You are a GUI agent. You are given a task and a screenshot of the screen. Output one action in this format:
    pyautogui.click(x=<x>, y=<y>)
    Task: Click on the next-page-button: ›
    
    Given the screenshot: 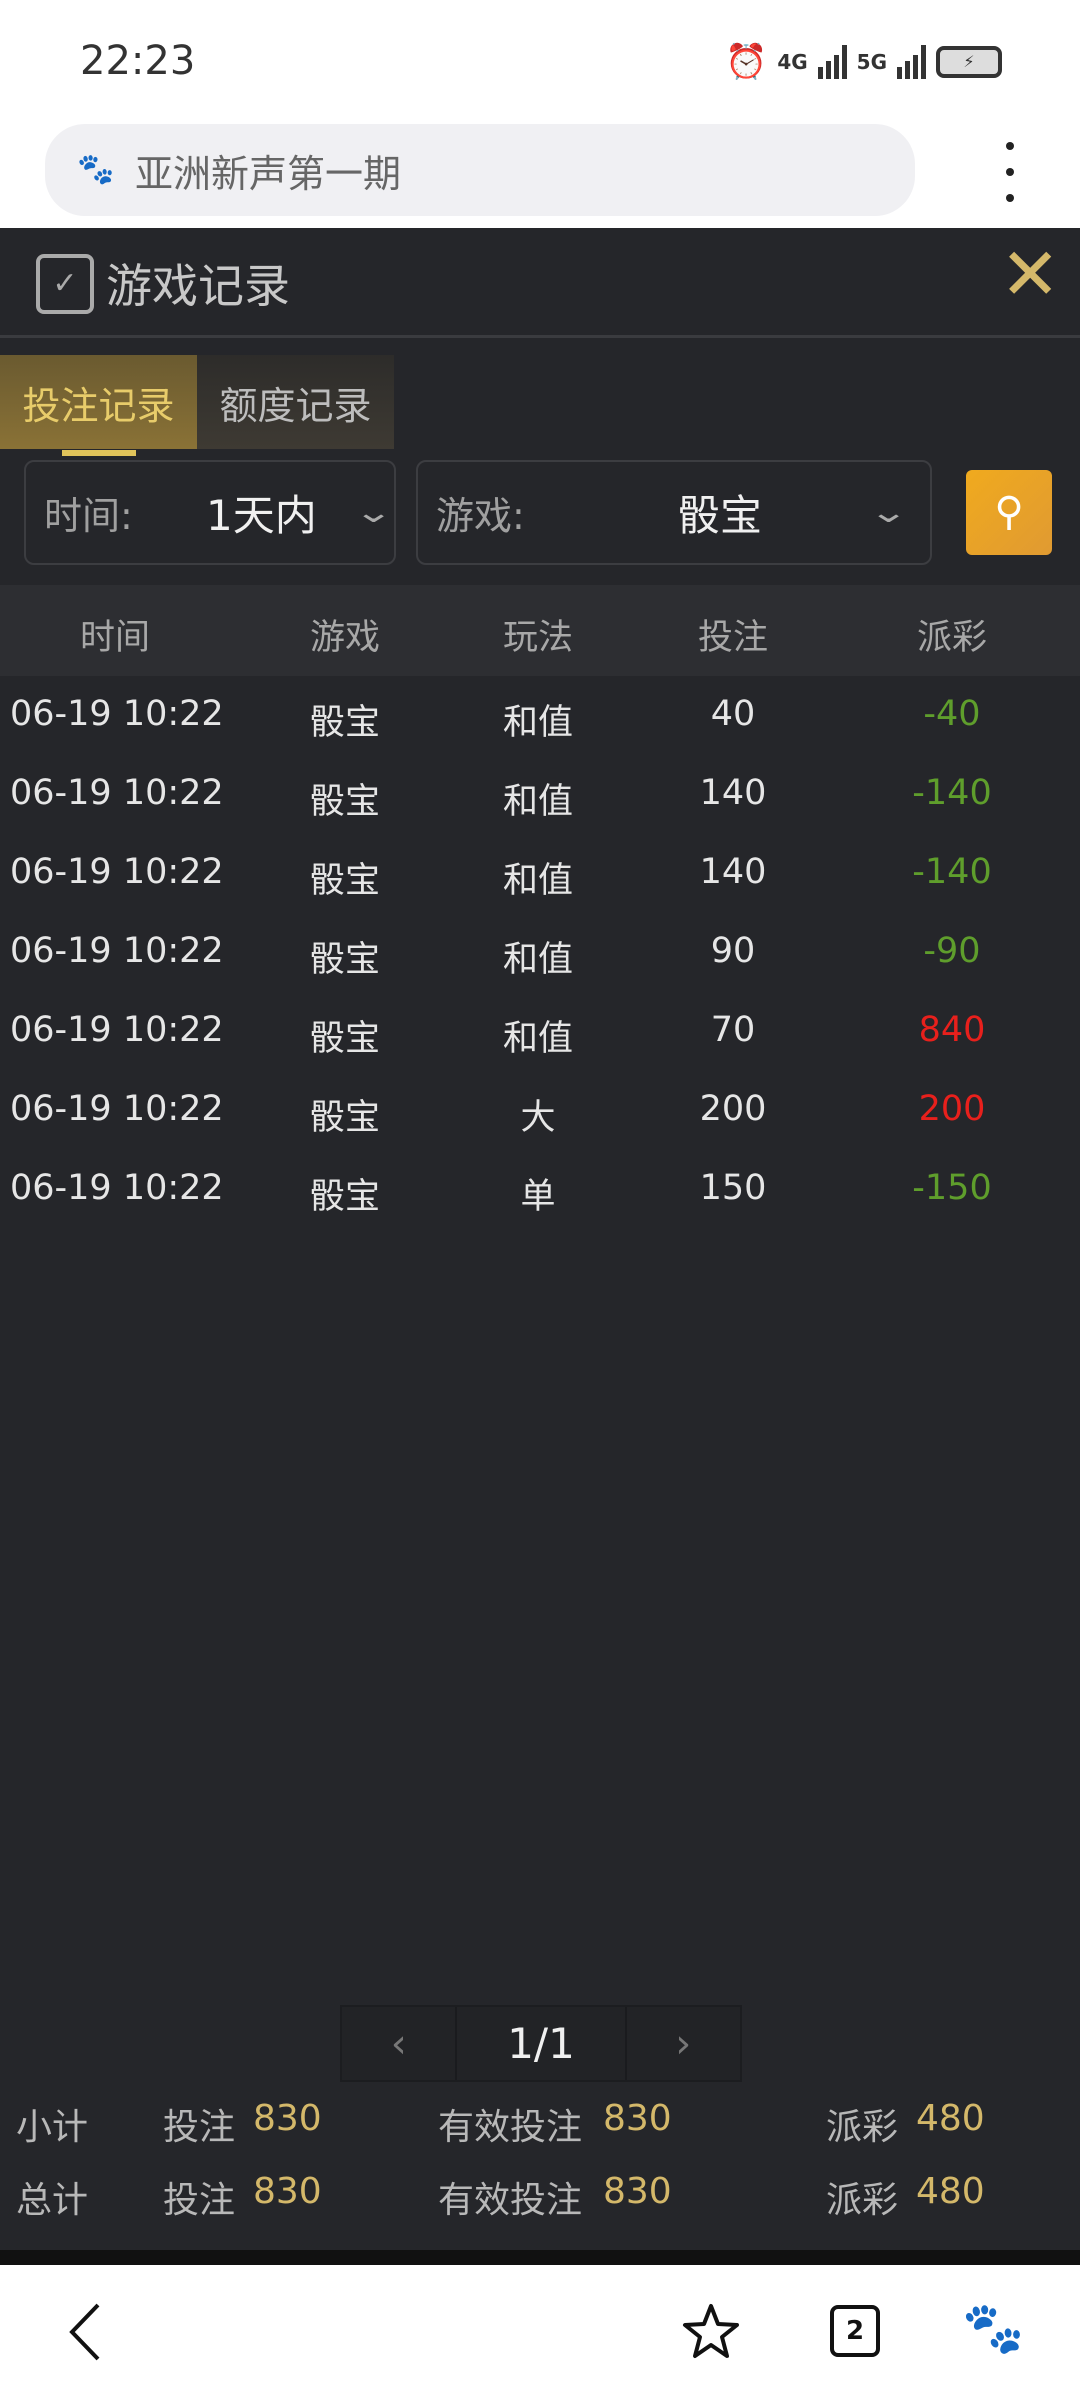 What is the action you would take?
    pyautogui.click(x=683, y=2043)
    